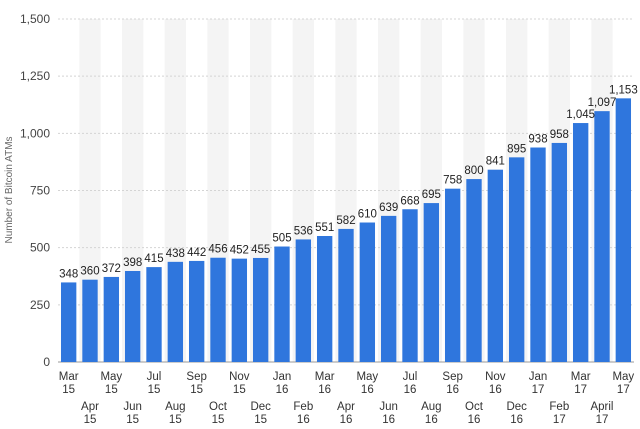  Describe the element at coordinates (260, 250) in the screenshot. I see `data-label: 455` at that location.